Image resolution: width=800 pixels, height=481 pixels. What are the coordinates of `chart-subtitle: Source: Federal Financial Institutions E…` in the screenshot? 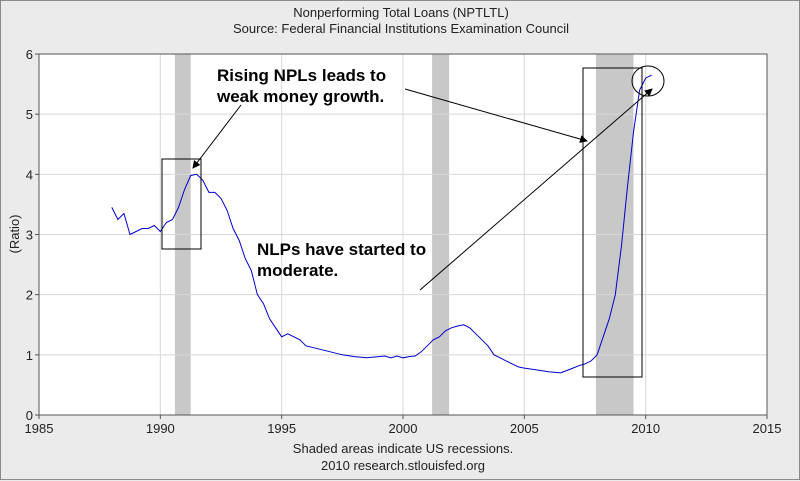 It's located at (401, 28).